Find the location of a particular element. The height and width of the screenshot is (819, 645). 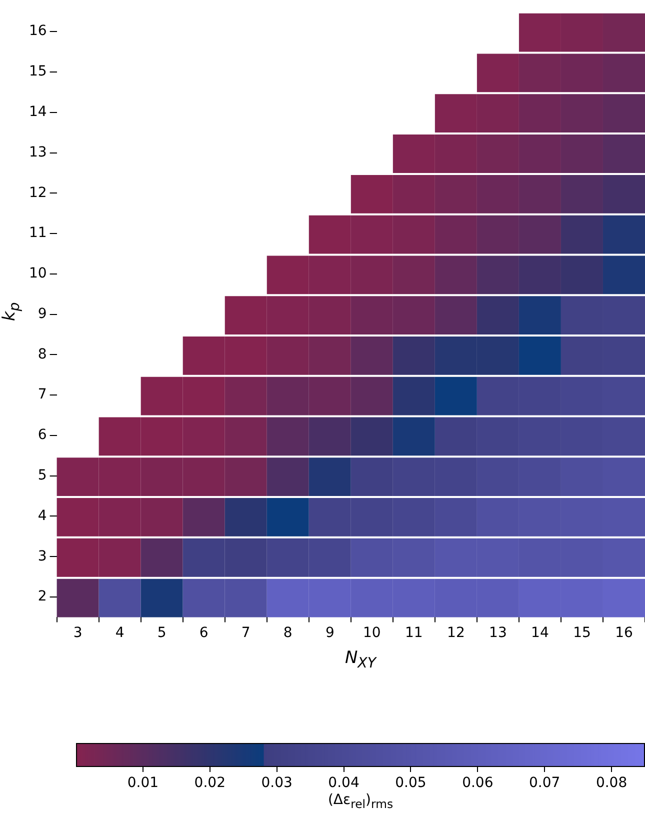

color-bar-label: 0.01 is located at coordinates (143, 783).